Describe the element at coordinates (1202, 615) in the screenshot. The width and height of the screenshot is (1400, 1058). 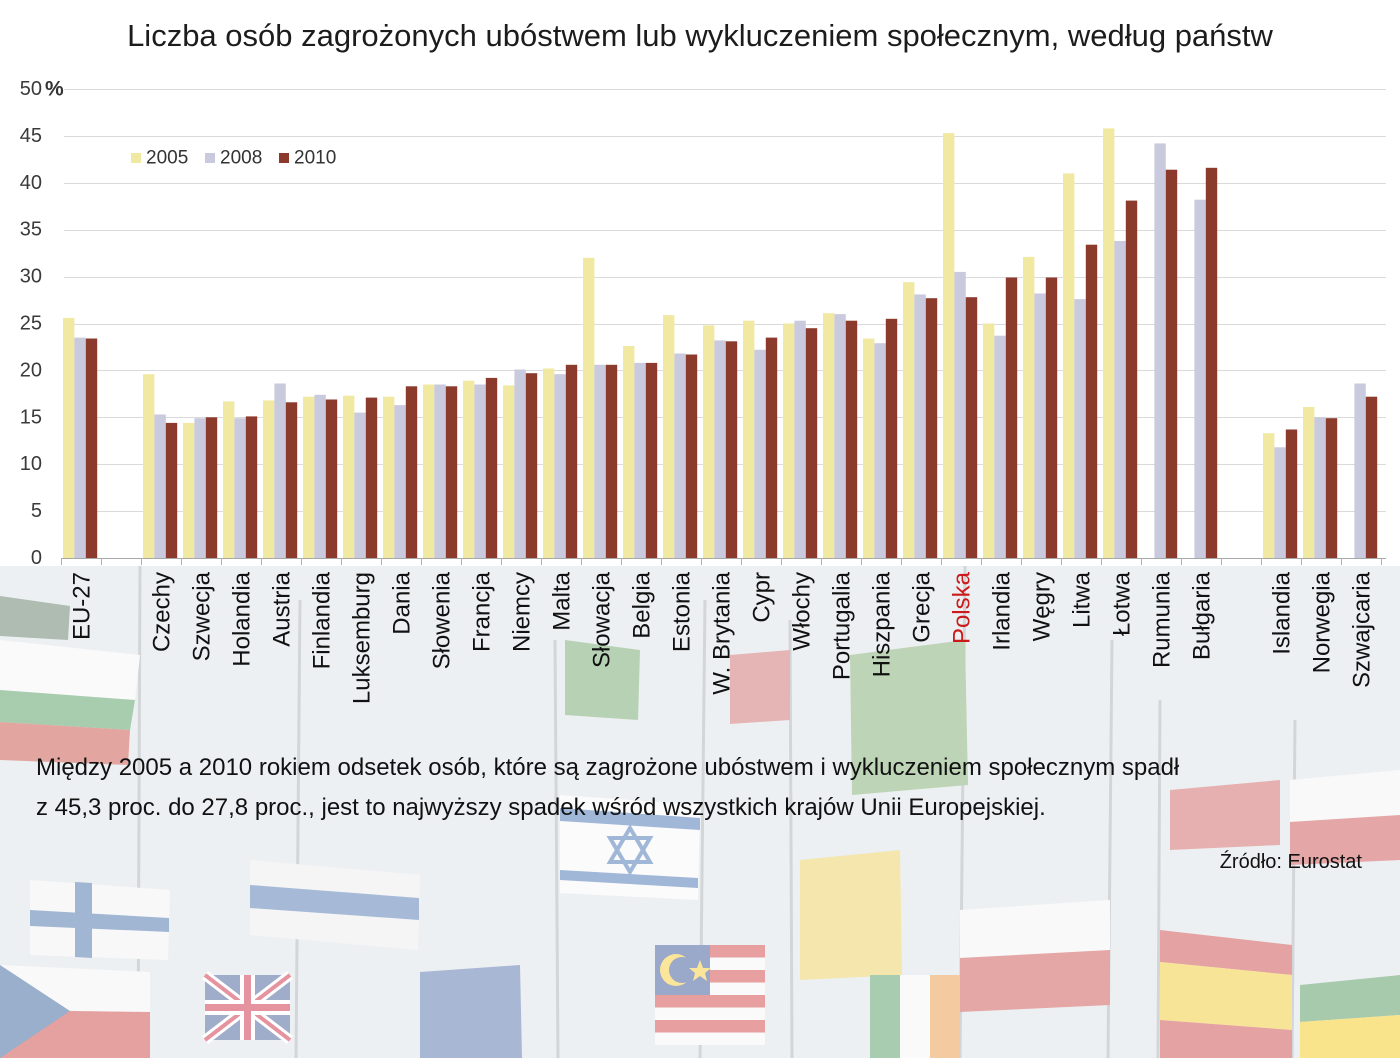
I see `x-tick-label-bulgaria: Bułgaria` at that location.